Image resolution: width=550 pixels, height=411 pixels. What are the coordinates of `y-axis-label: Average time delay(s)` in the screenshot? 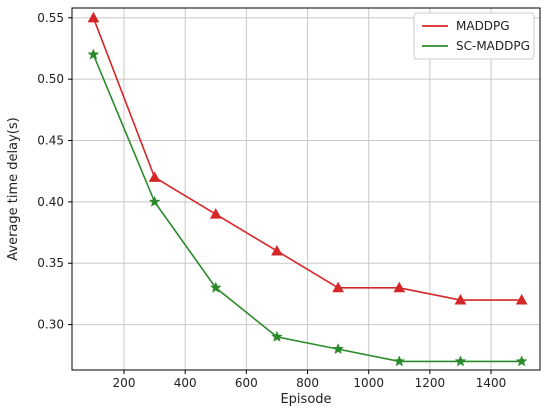 It's located at (13, 188).